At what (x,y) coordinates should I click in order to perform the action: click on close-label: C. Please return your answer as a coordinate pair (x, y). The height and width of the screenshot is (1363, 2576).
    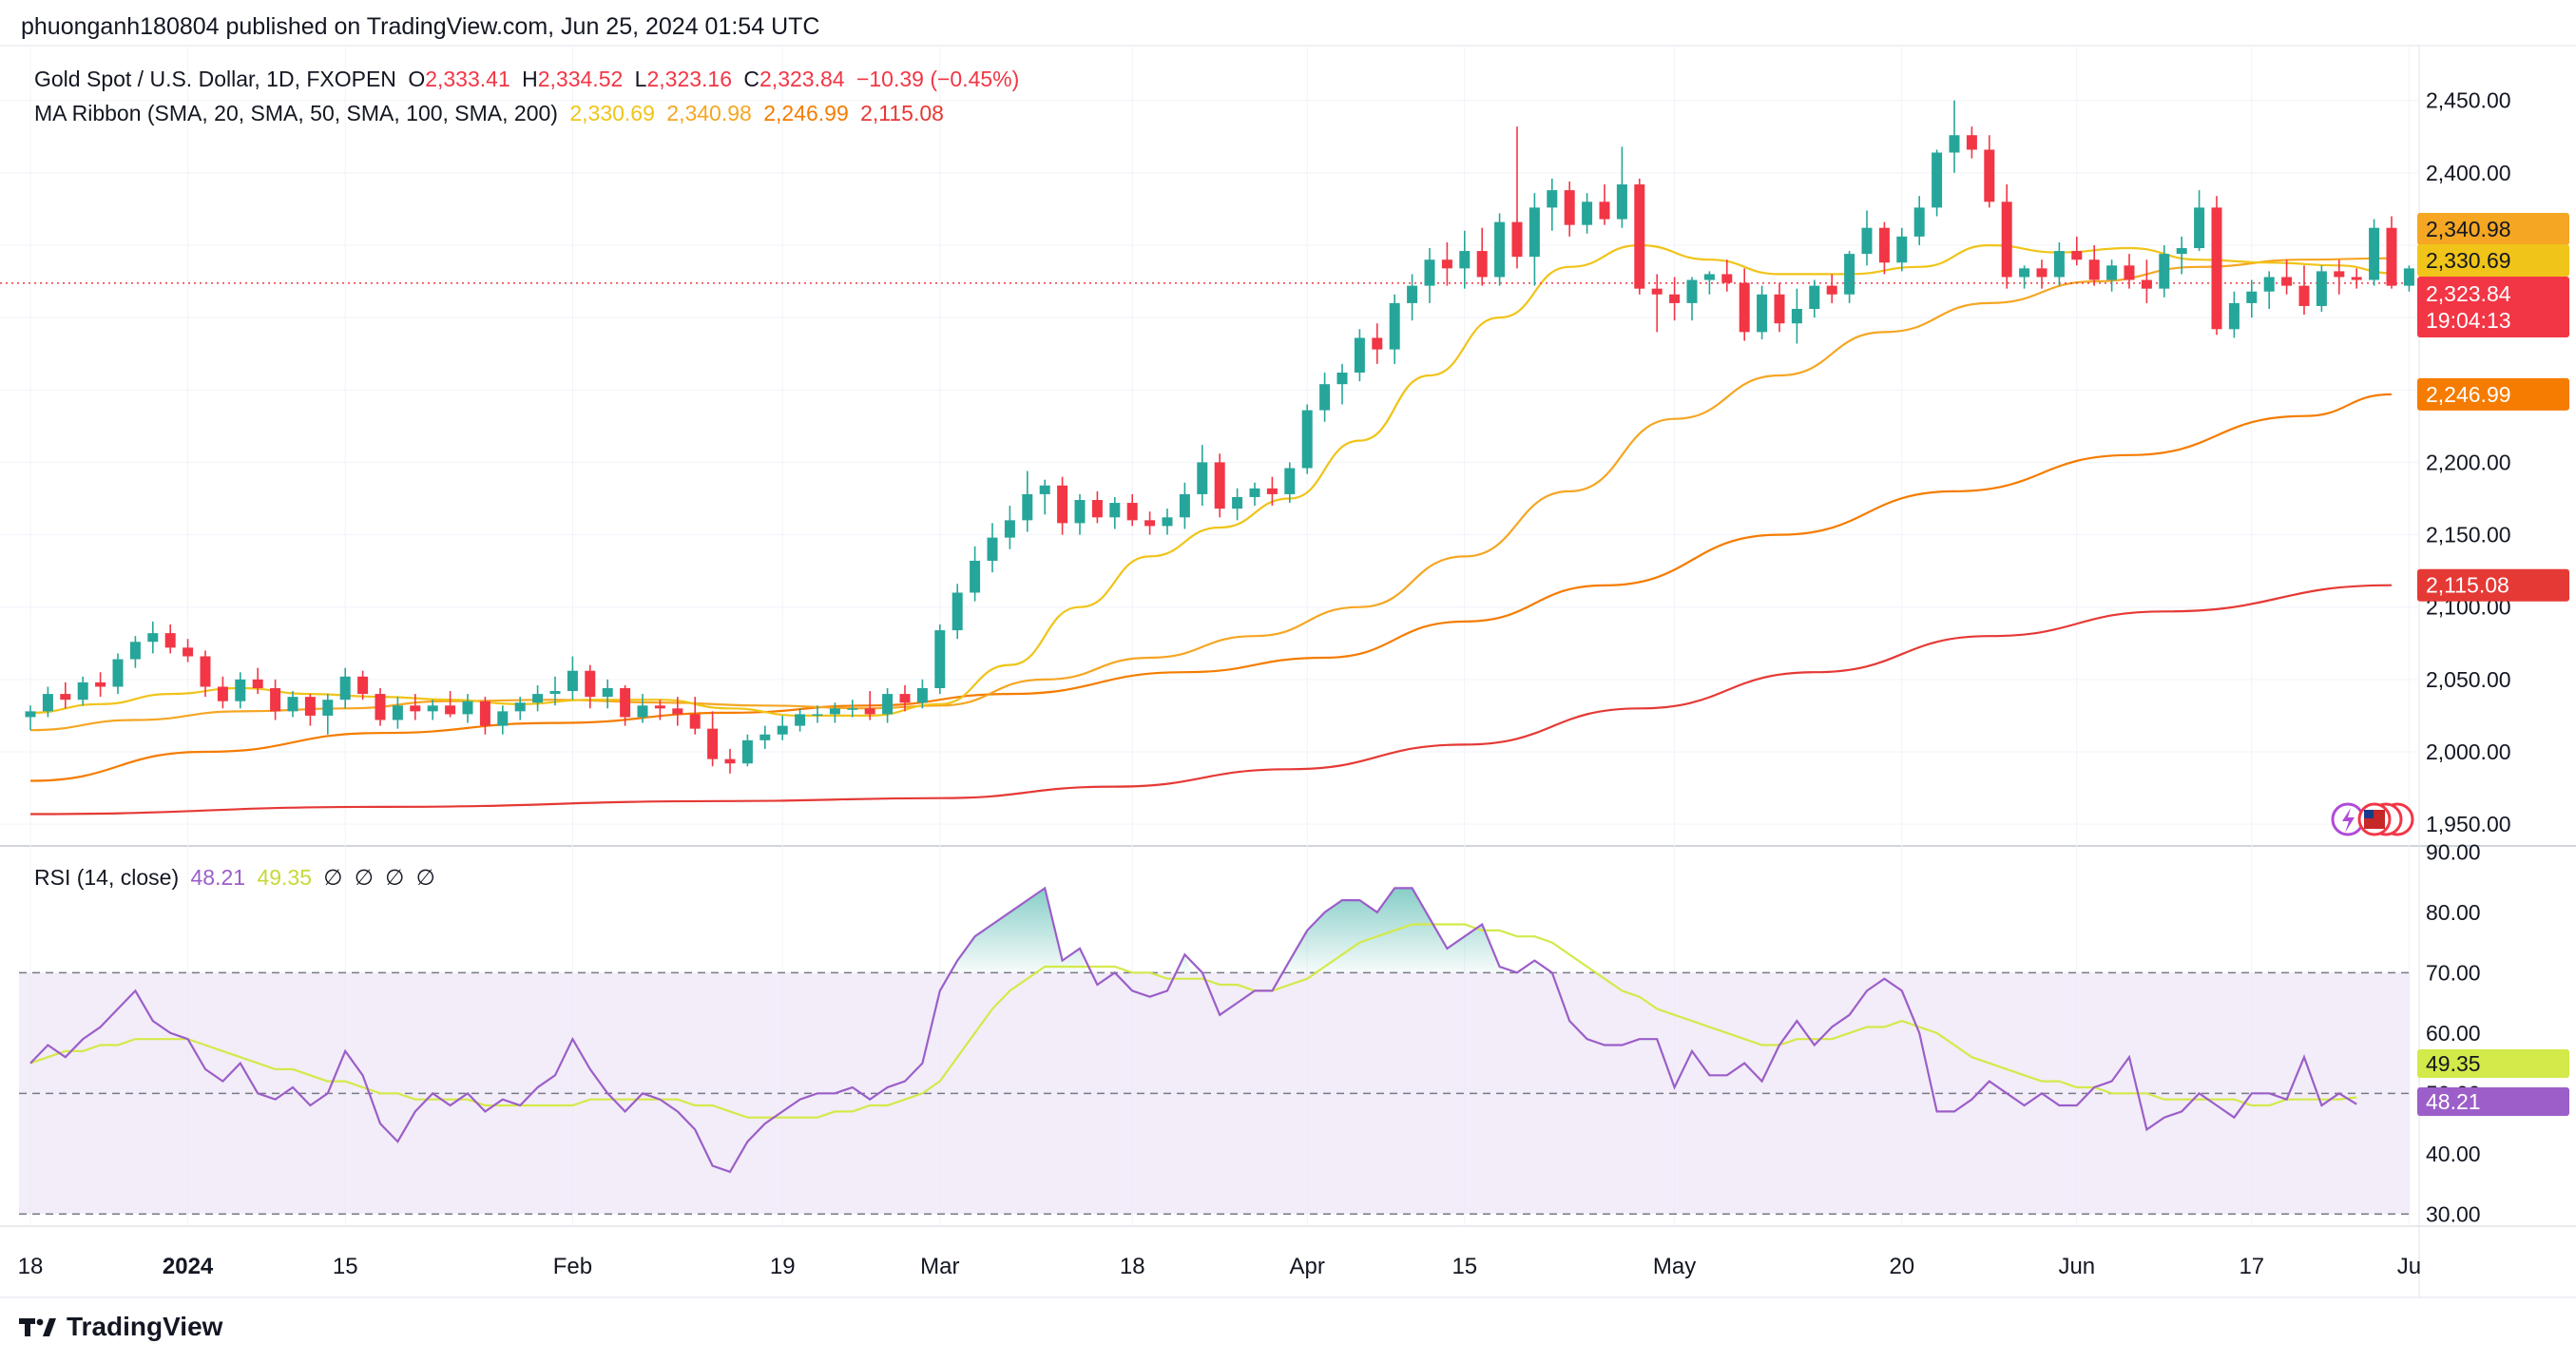
    Looking at the image, I should click on (752, 79).